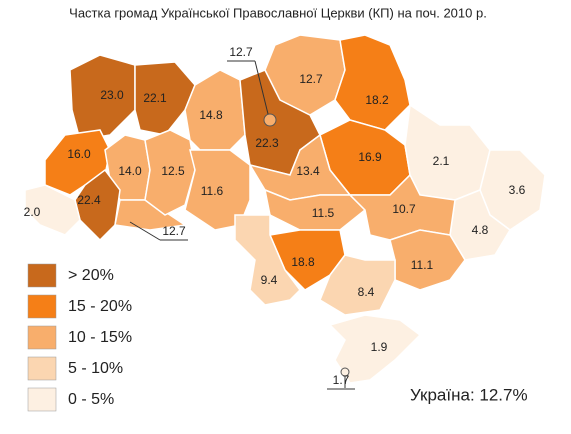 This screenshot has height=434, width=571. What do you see at coordinates (211, 115) in the screenshot?
I see `value-label: 14.8` at bounding box center [211, 115].